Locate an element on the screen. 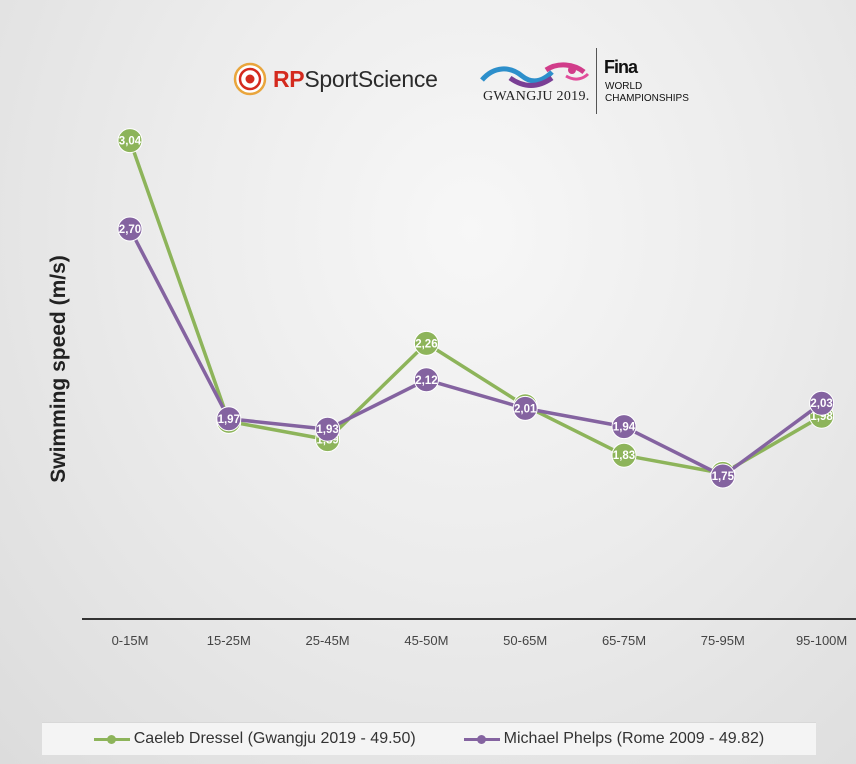  data-label-dressel: 3,04 is located at coordinates (130, 142).